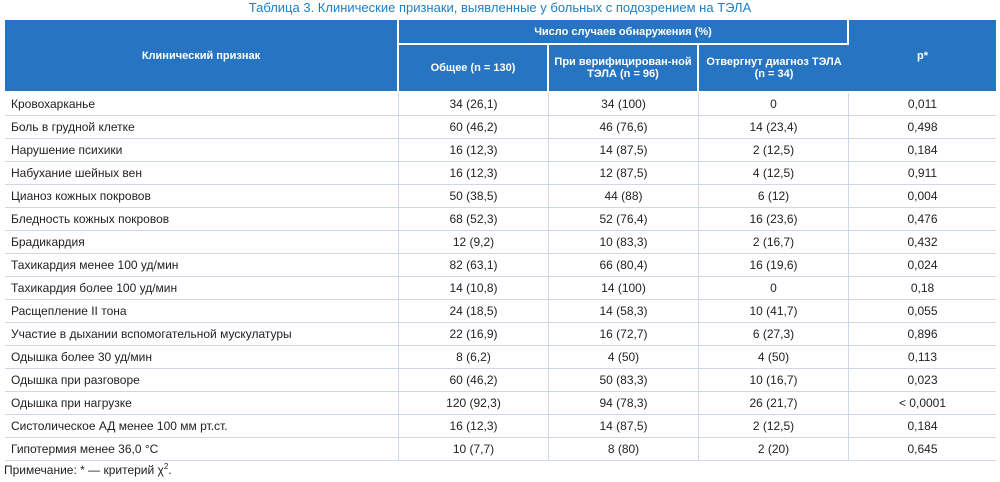 The image size is (1000, 482). Describe the element at coordinates (202, 219) in the screenshot. I see `cell-sign: Бледность кожных покровов` at that location.